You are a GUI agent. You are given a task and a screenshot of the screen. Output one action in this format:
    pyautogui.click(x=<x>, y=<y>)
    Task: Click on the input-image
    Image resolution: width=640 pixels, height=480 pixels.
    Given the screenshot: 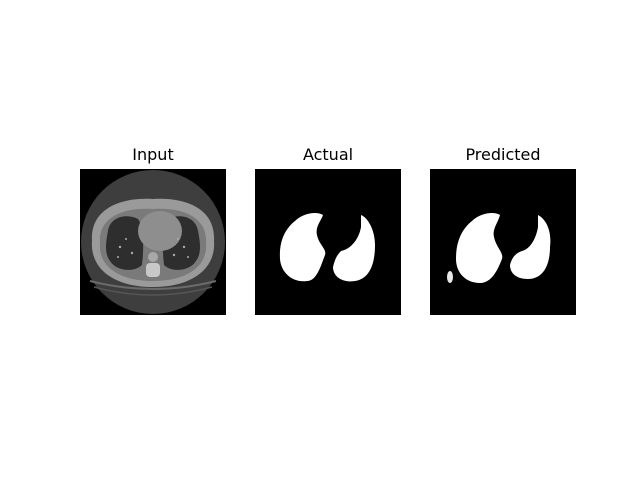 What is the action you would take?
    pyautogui.click(x=153, y=242)
    